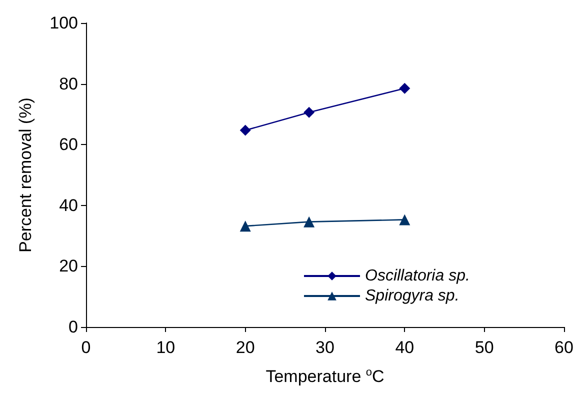  Describe the element at coordinates (73, 327) in the screenshot. I see `y-tick-label: 0` at that location.